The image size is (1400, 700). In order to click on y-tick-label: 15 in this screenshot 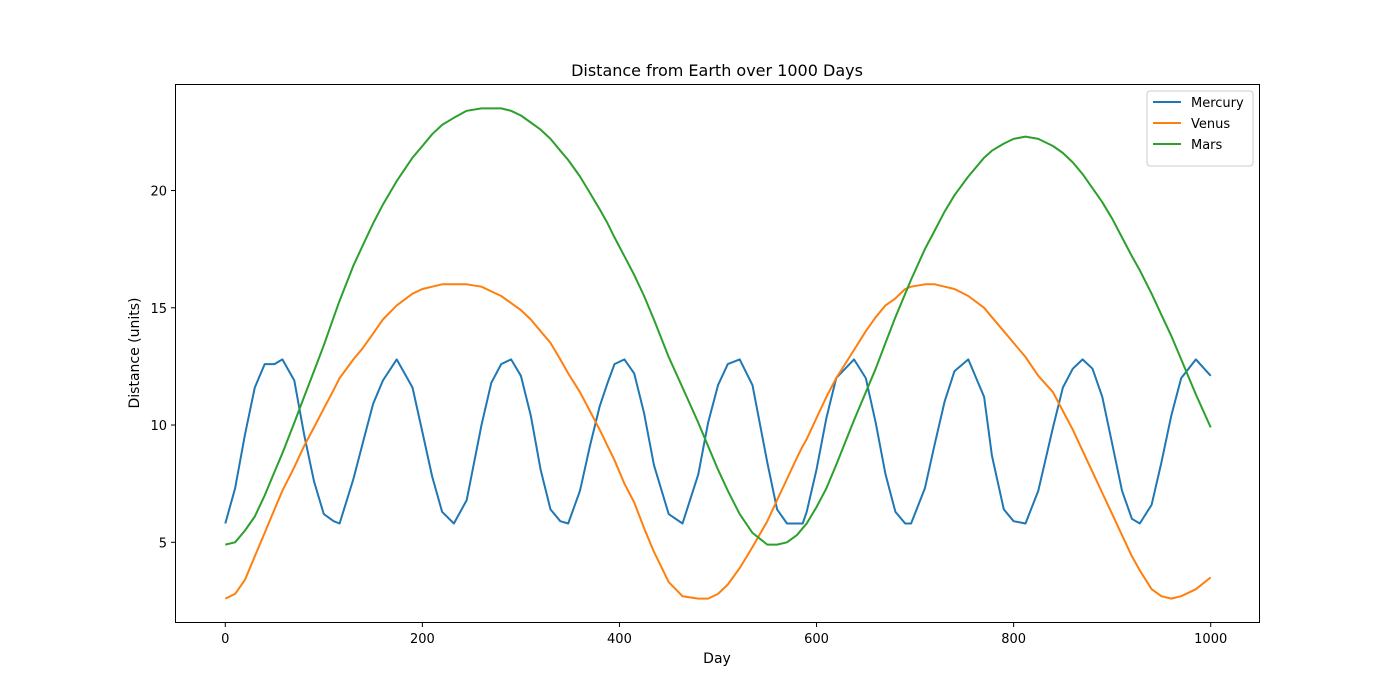, I will do `click(158, 309)`.